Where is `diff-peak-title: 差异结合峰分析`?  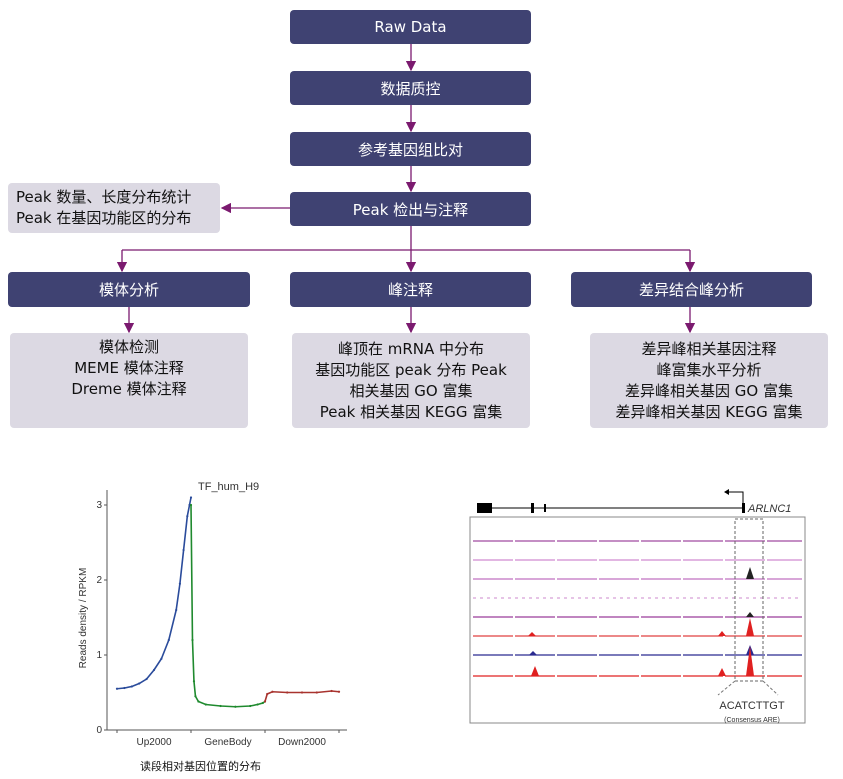 diff-peak-title: 差异结合峰分析 is located at coordinates (691, 290).